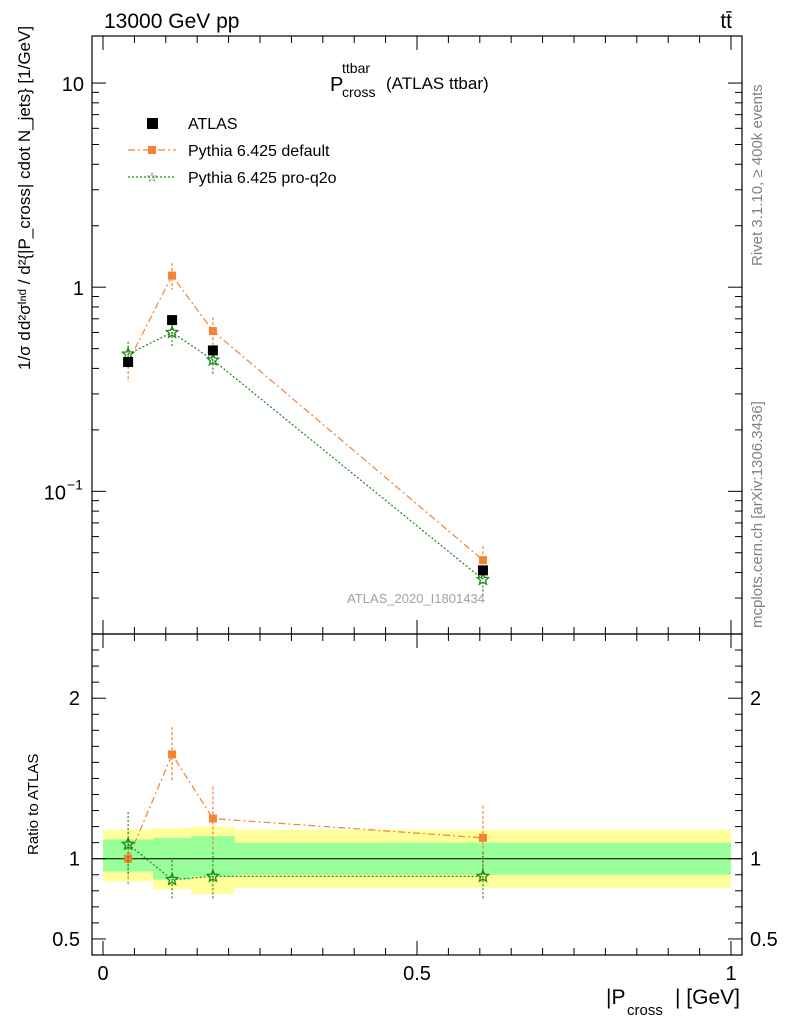  Describe the element at coordinates (755, 699) in the screenshot. I see `ratio-y-tick-label-right: 2` at that location.